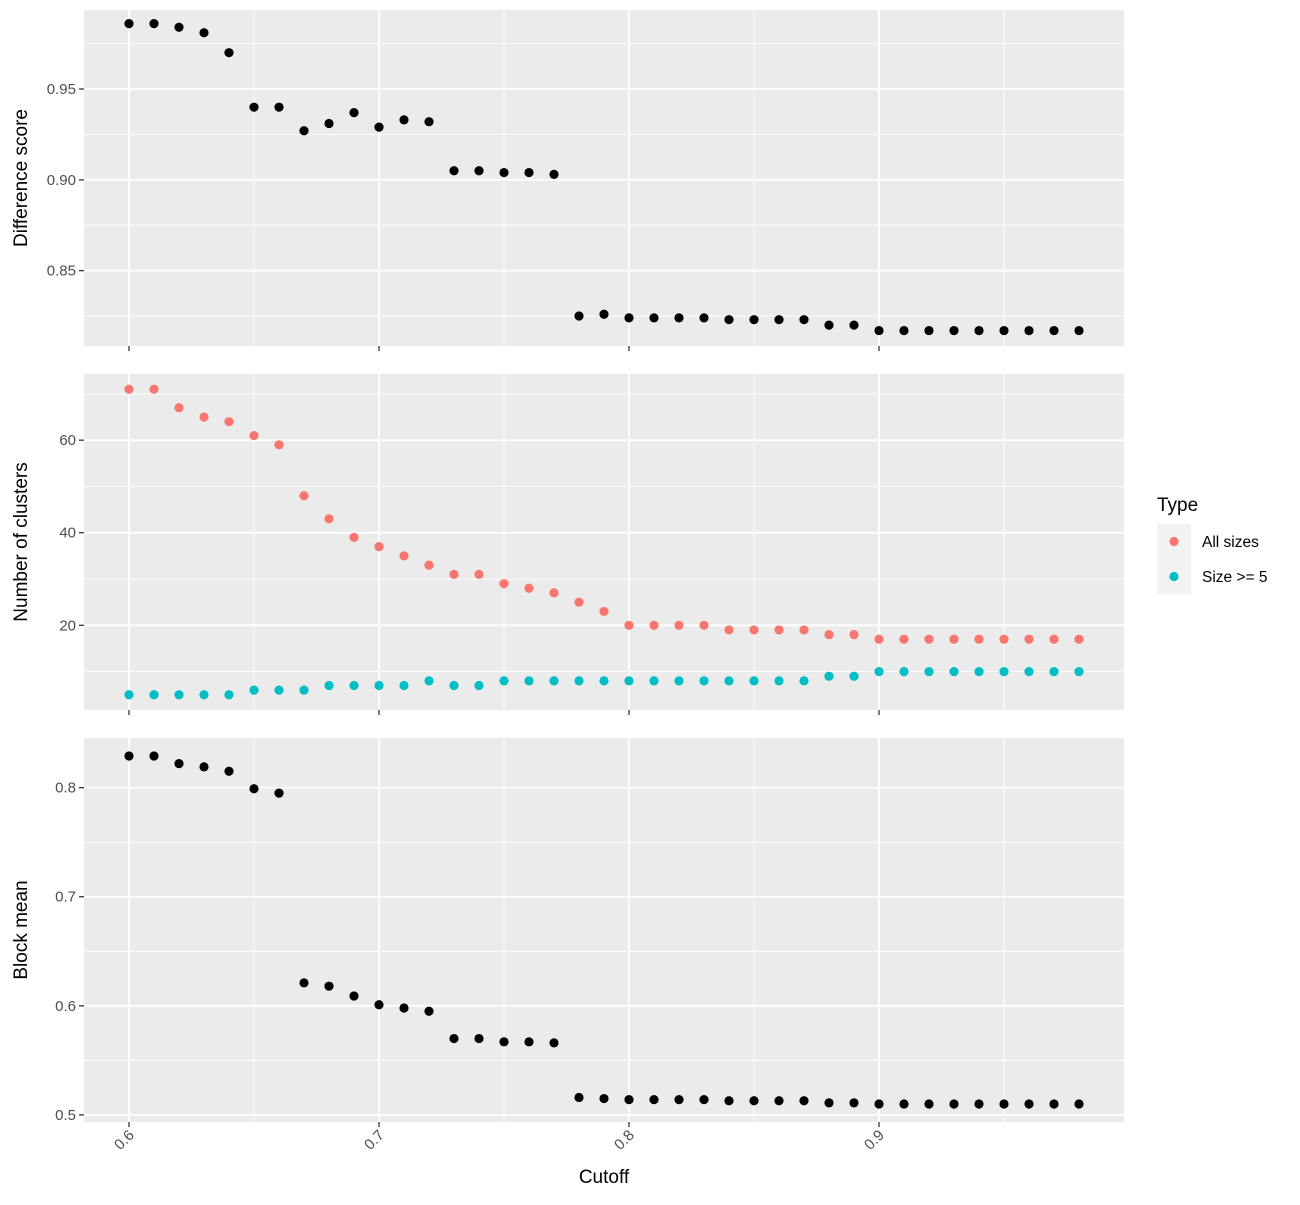  What do you see at coordinates (1174, 576) in the screenshot?
I see `legend-marker` at bounding box center [1174, 576].